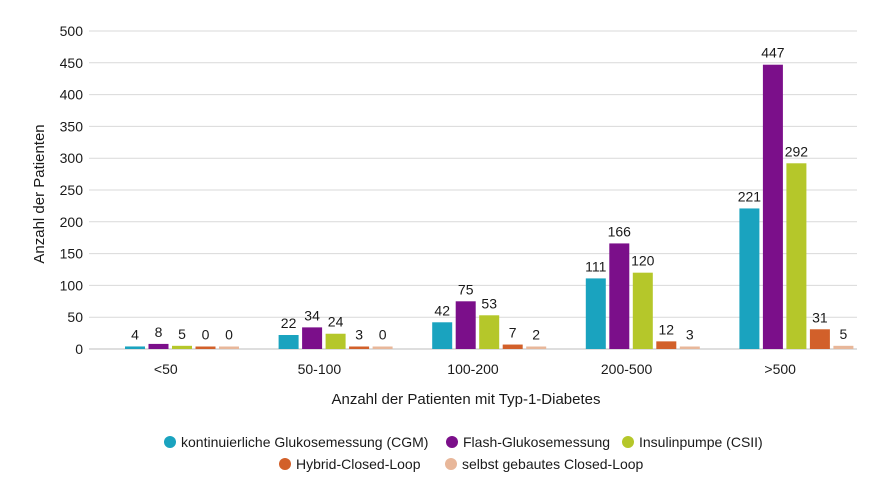 The width and height of the screenshot is (891, 497). I want to click on data-label: 42, so click(442, 310).